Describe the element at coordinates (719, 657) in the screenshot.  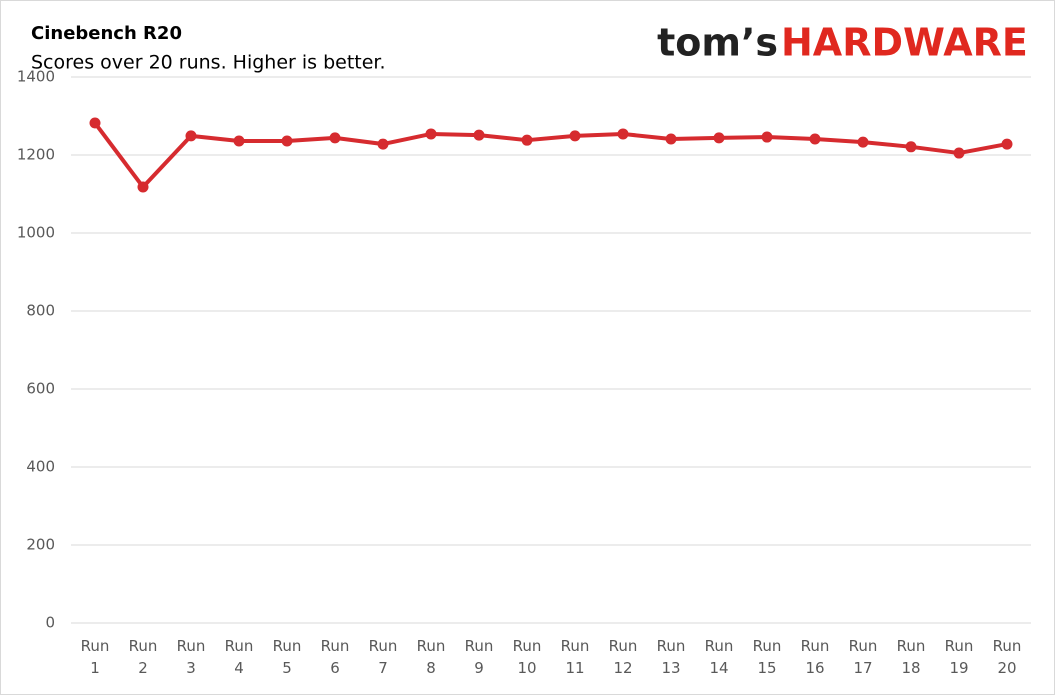
I see `x-tick-label: Run 14` at that location.